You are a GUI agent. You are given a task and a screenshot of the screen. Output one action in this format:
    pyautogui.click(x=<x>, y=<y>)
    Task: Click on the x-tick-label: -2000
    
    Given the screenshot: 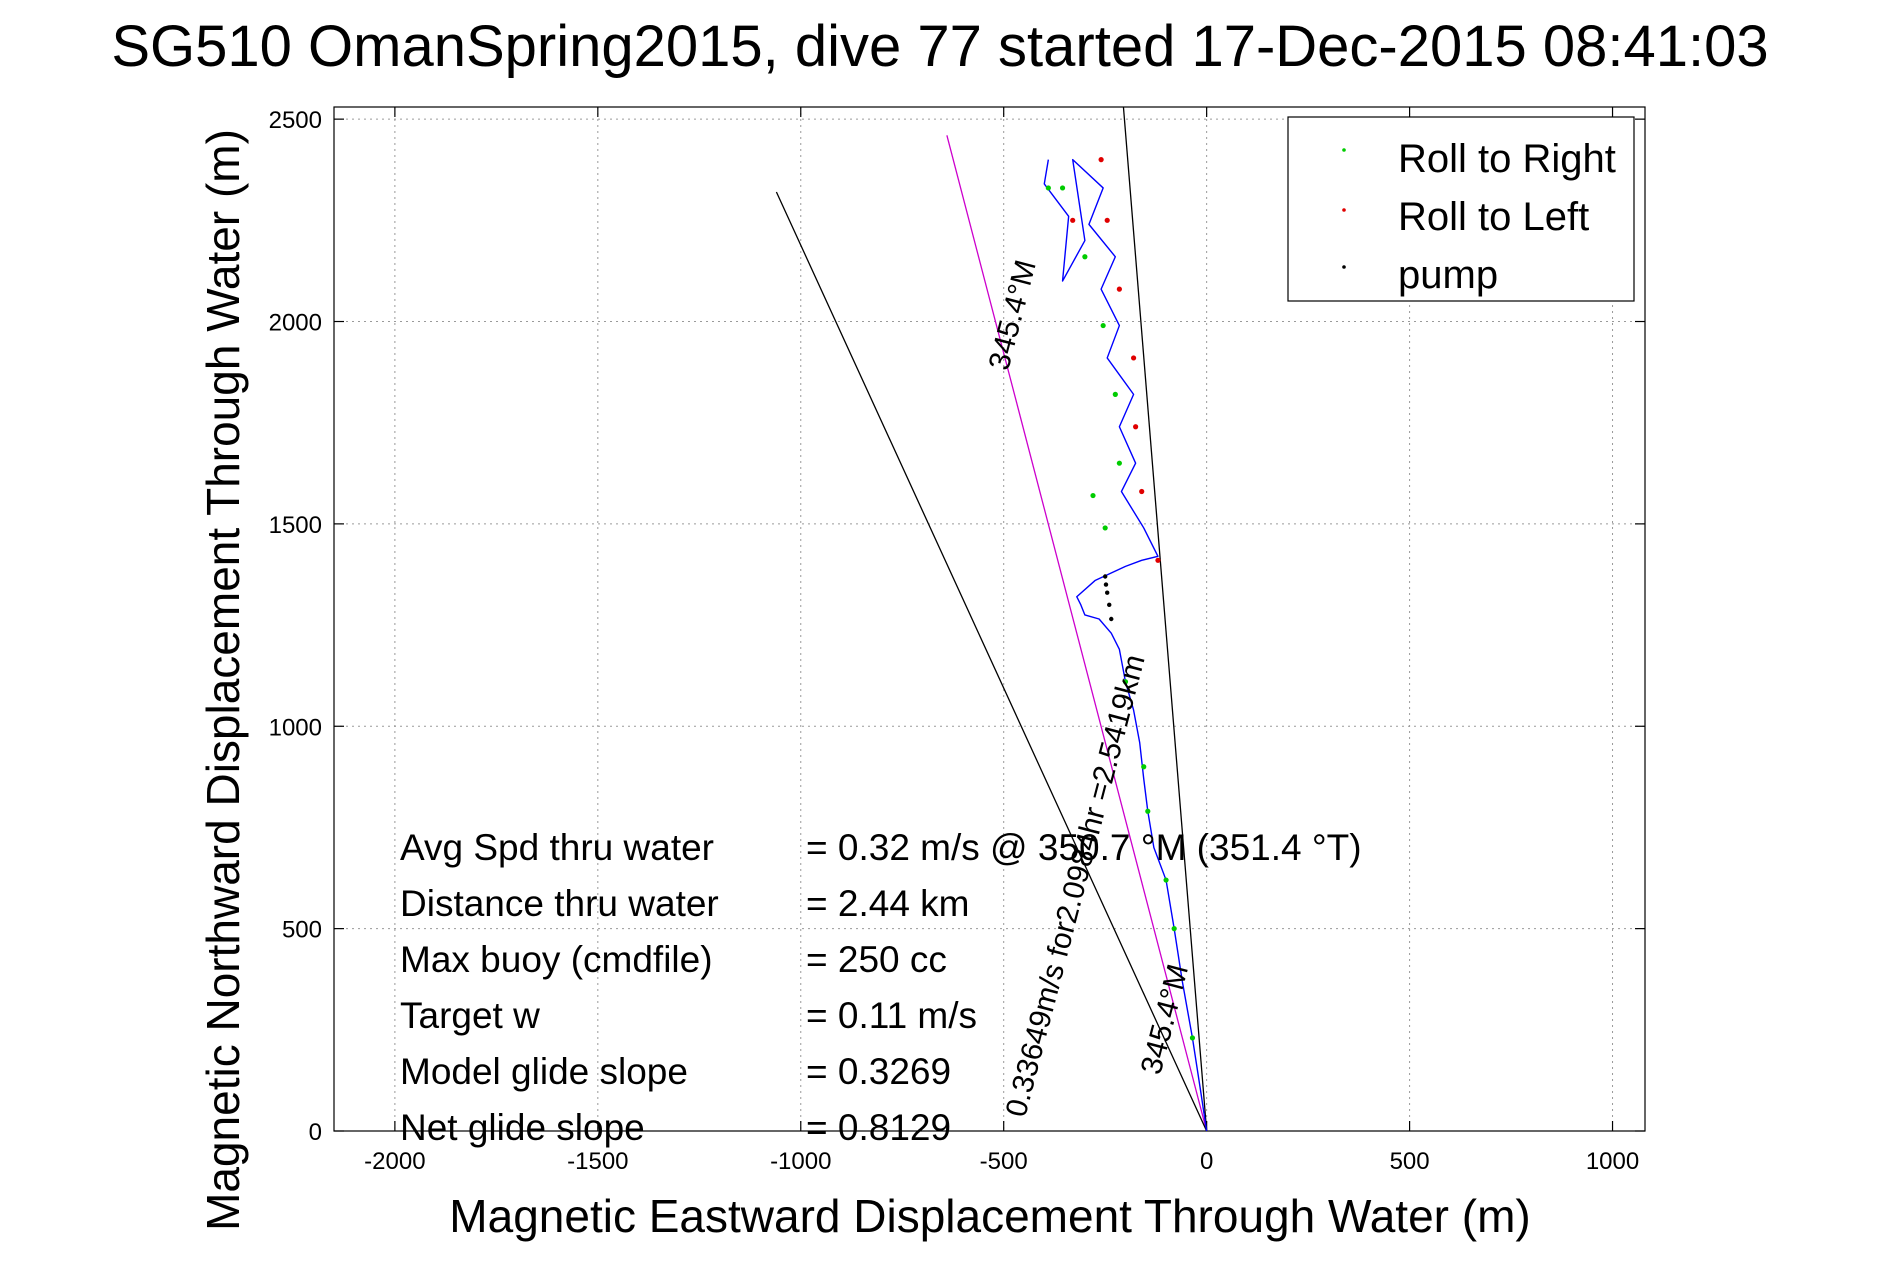 What is the action you would take?
    pyautogui.click(x=394, y=1161)
    